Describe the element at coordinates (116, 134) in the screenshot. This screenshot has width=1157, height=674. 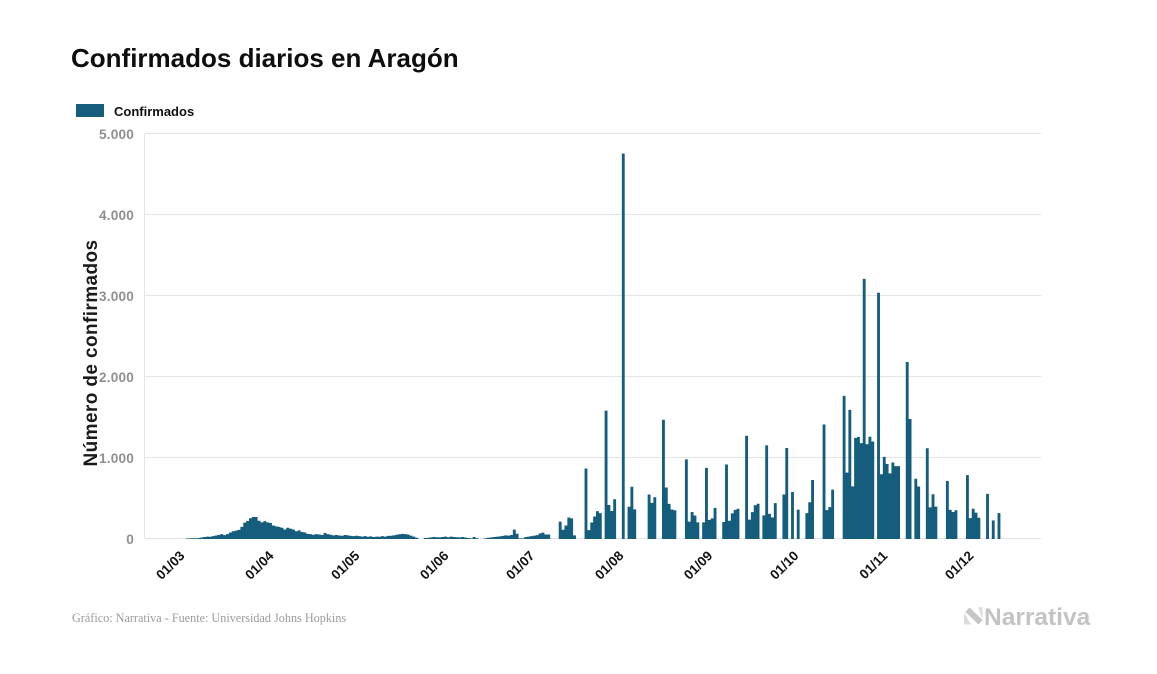
I see `svg-text: 5.000` at that location.